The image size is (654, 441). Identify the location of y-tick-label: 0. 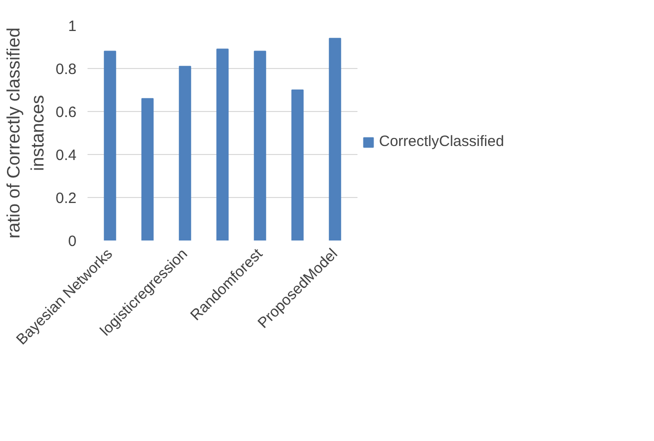
(72, 241).